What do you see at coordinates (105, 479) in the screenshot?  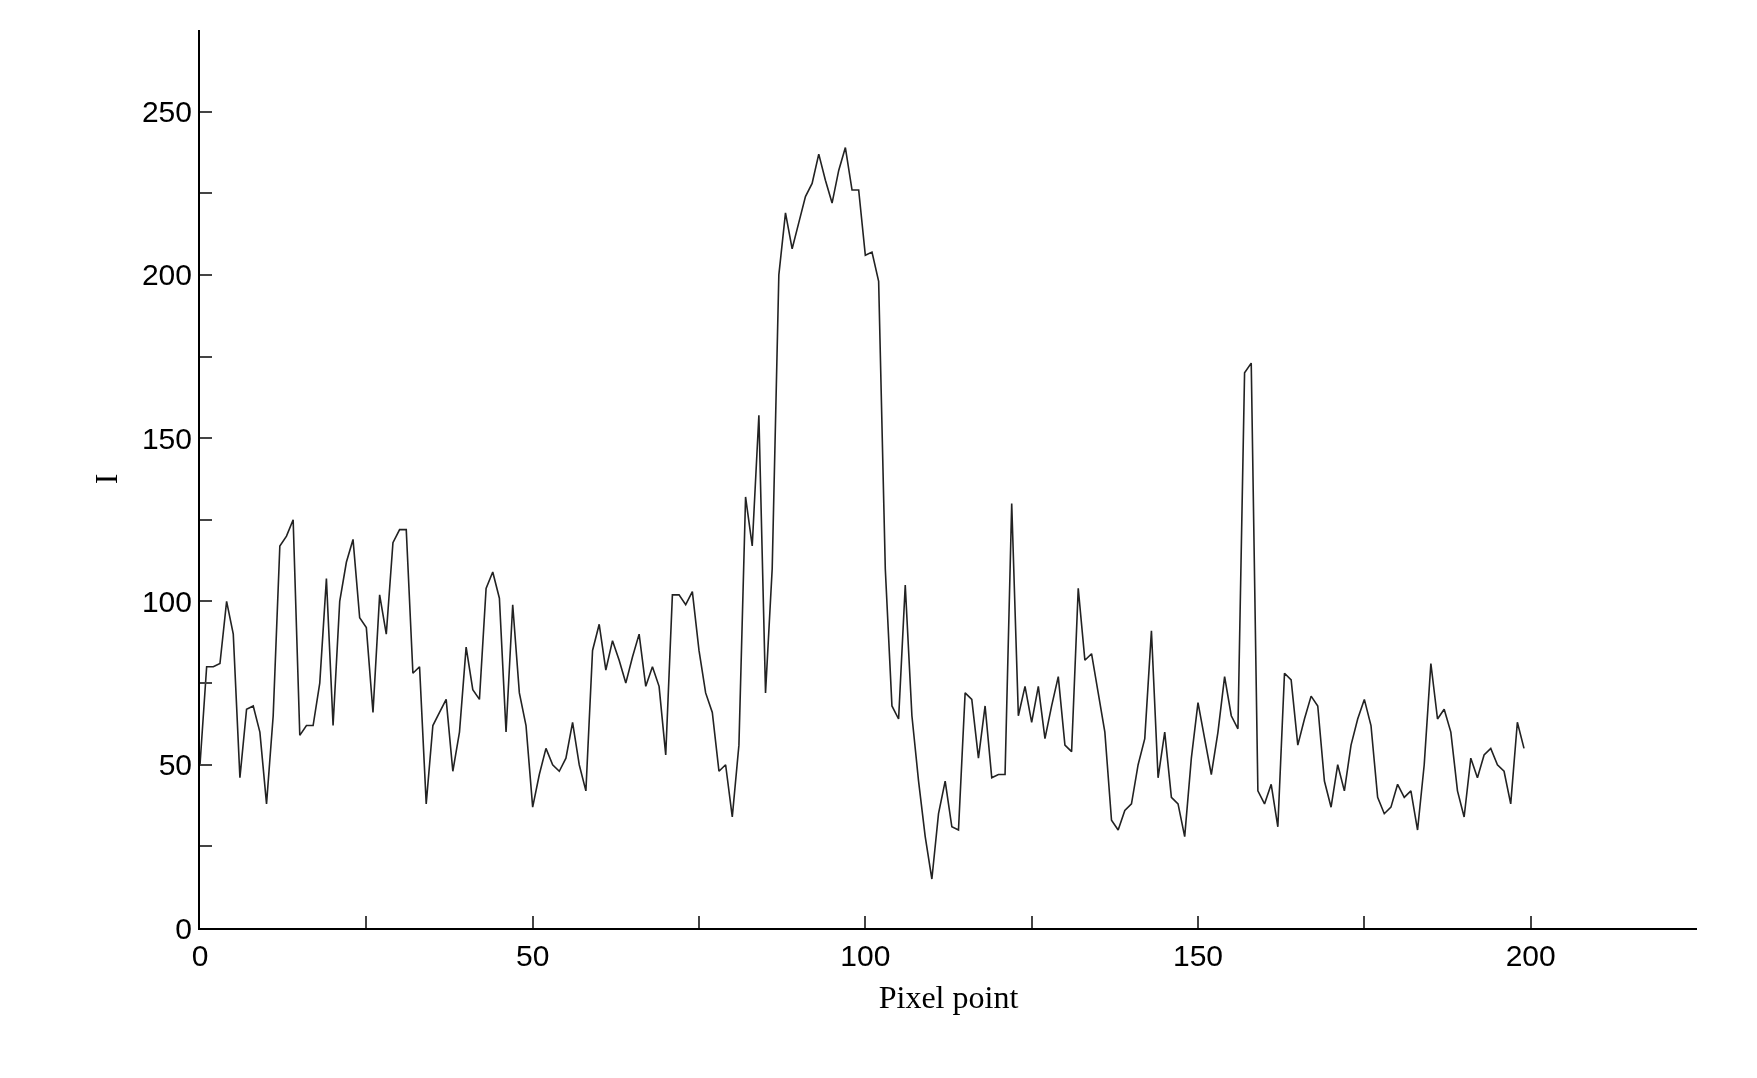 I see `y-axis-title: I` at bounding box center [105, 479].